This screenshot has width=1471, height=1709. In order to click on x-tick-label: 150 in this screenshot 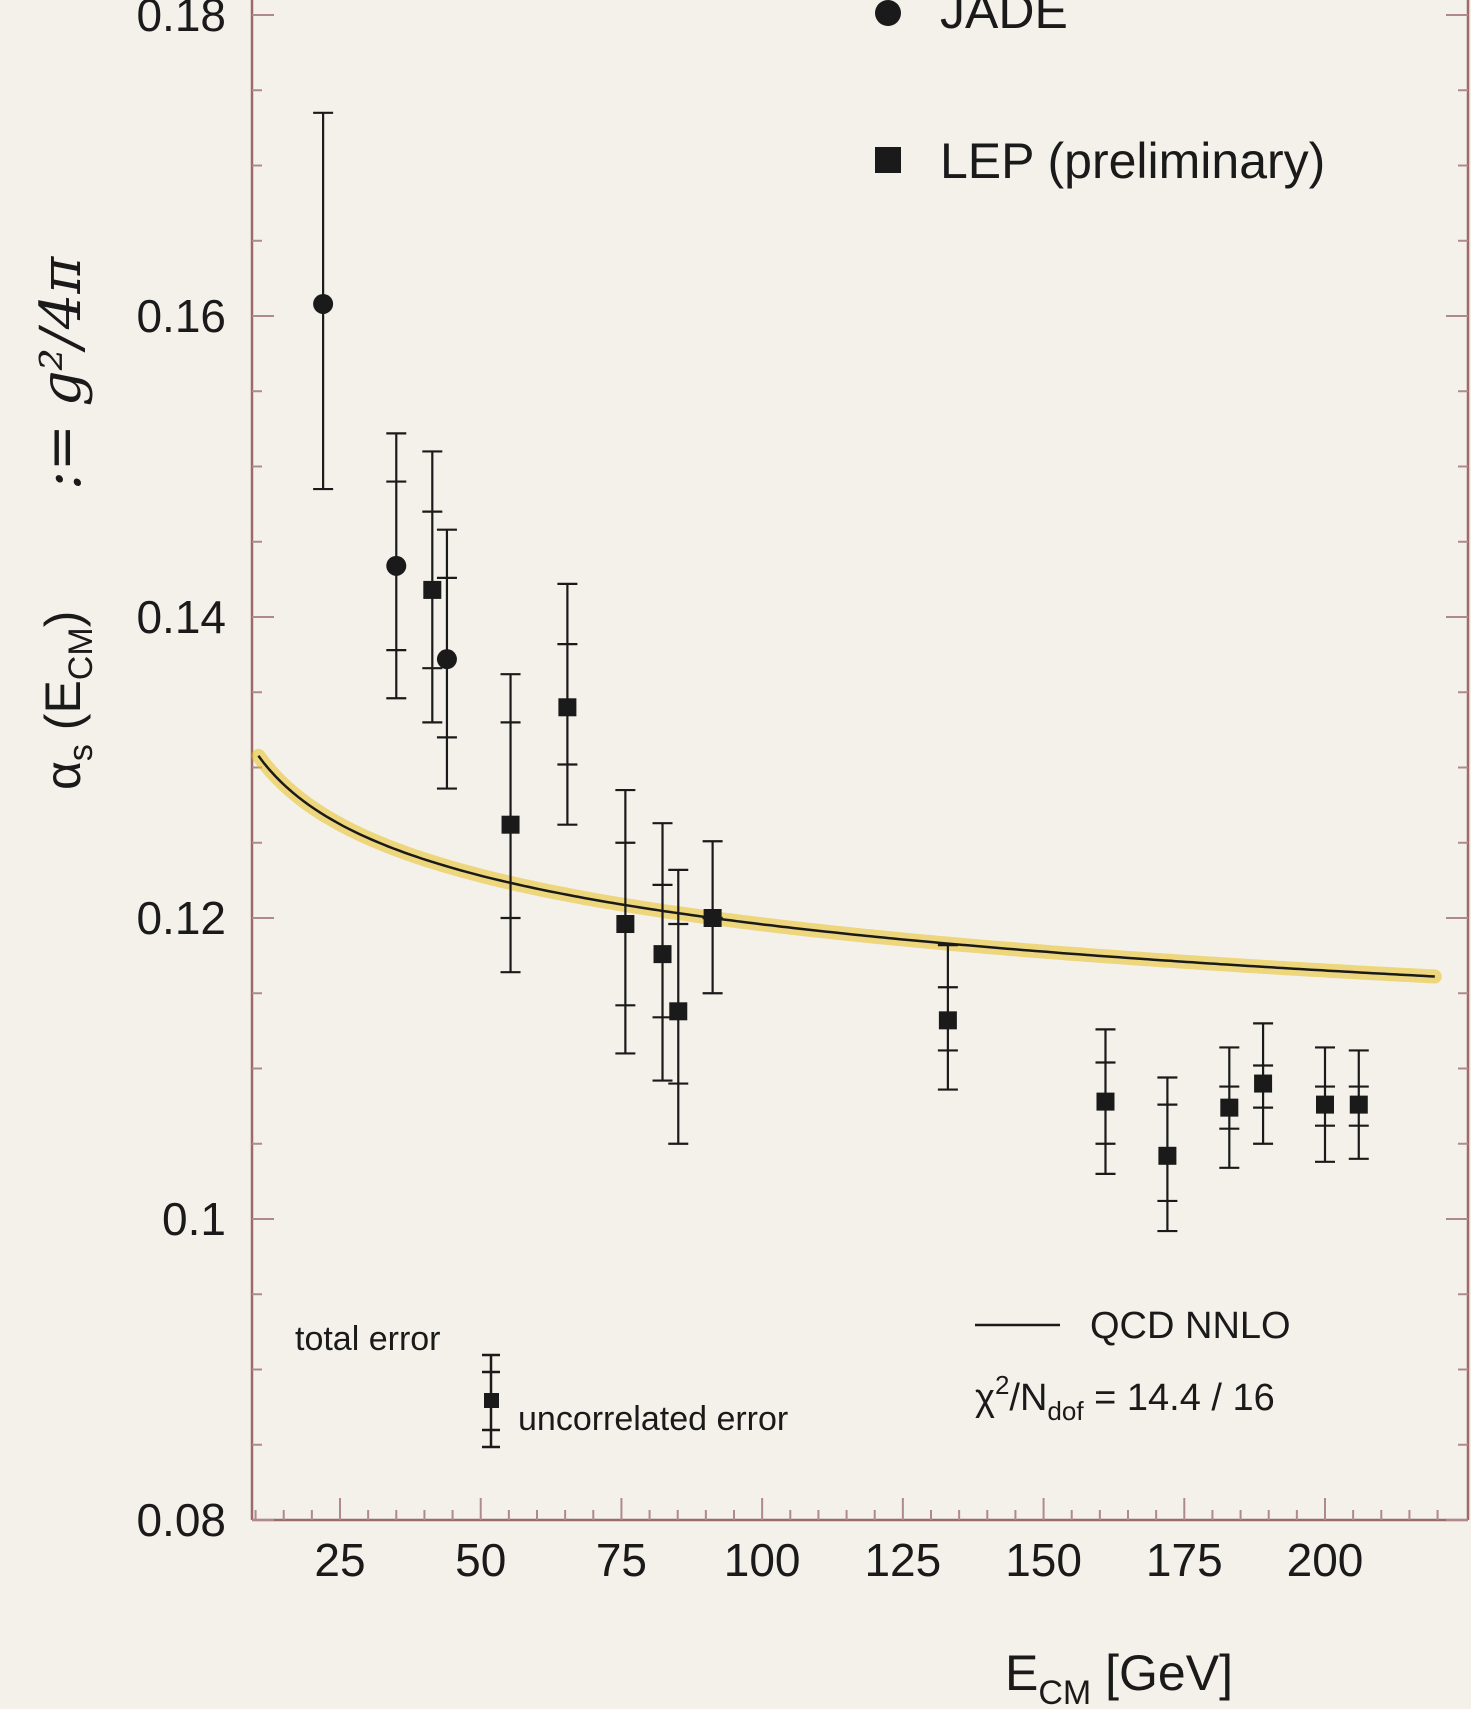, I will do `click(1043, 1560)`.